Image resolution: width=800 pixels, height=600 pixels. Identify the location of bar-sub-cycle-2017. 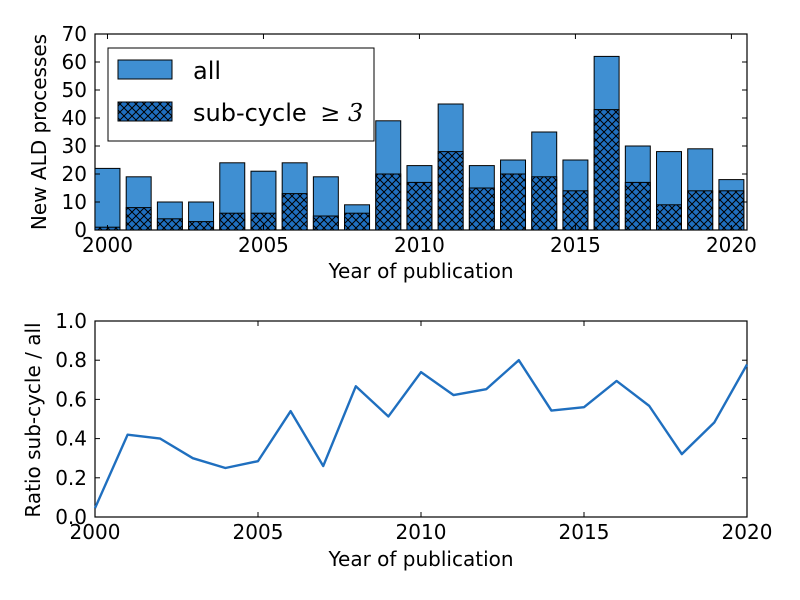
(637, 206).